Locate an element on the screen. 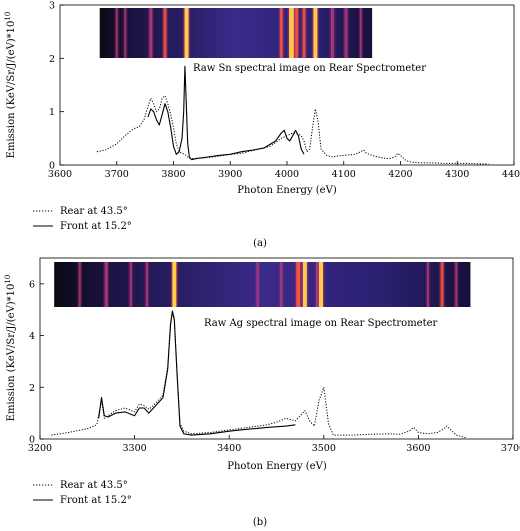 This screenshot has width=520, height=531. x-tick-label: 4300 is located at coordinates (457, 174).